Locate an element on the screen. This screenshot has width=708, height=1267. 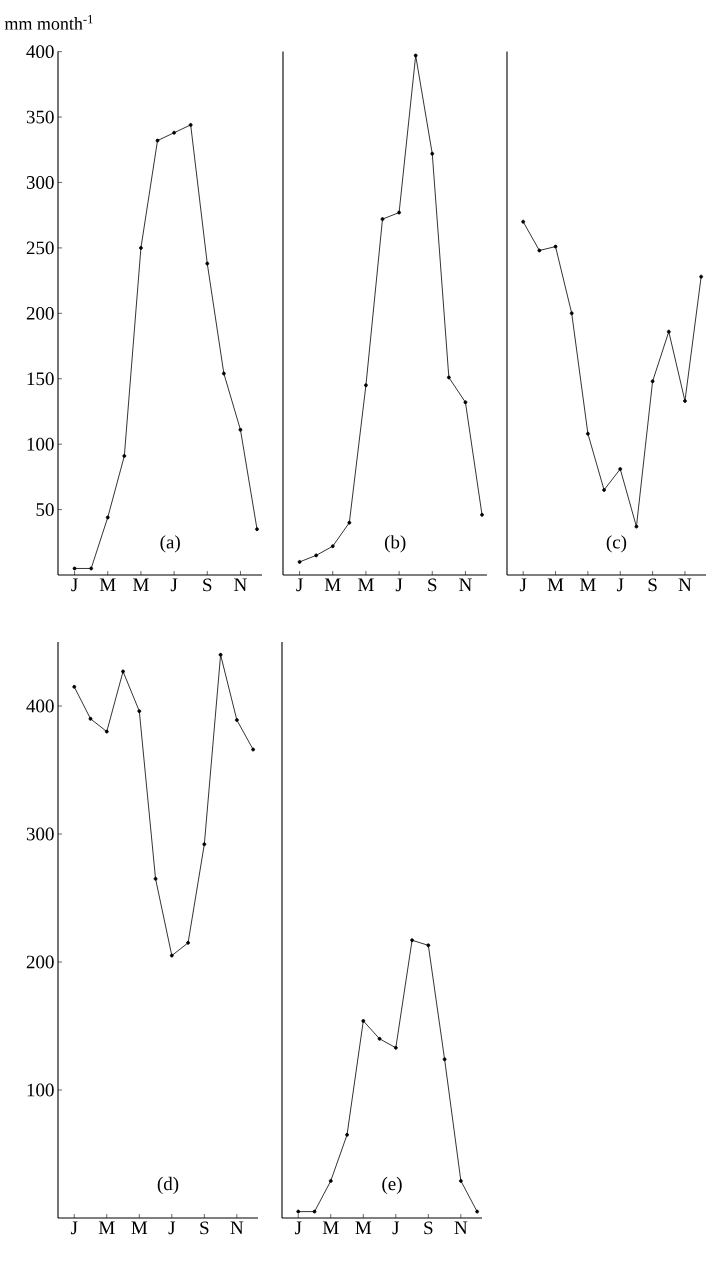
y-axis-title: mm month$^{-1}$ is located at coordinates (48, 22).